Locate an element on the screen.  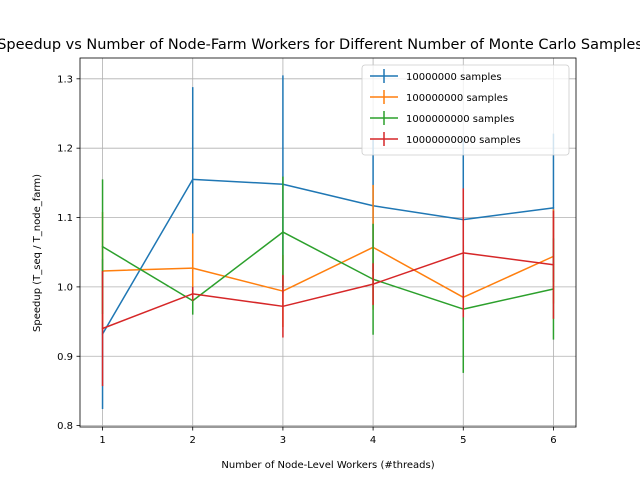
legend-label-3: 1000000000 samples is located at coordinates (460, 119).